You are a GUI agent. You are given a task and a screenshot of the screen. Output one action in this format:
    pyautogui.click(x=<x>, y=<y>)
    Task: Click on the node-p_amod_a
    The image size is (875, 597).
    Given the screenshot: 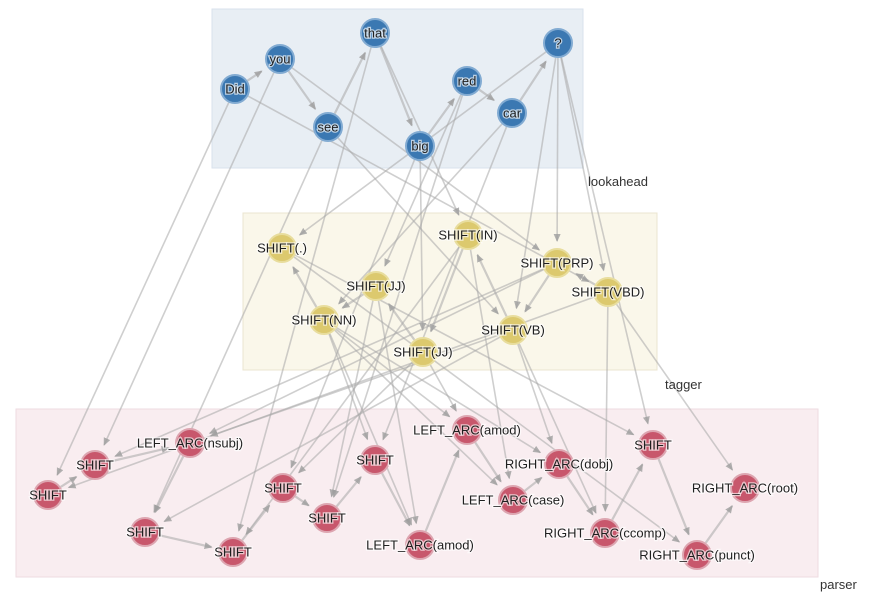 What is the action you would take?
    pyautogui.click(x=420, y=545)
    